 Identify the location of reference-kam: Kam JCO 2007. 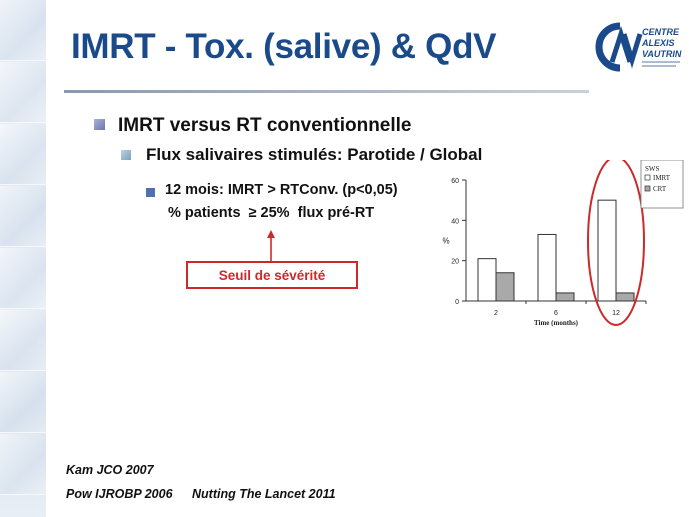
(110, 470).